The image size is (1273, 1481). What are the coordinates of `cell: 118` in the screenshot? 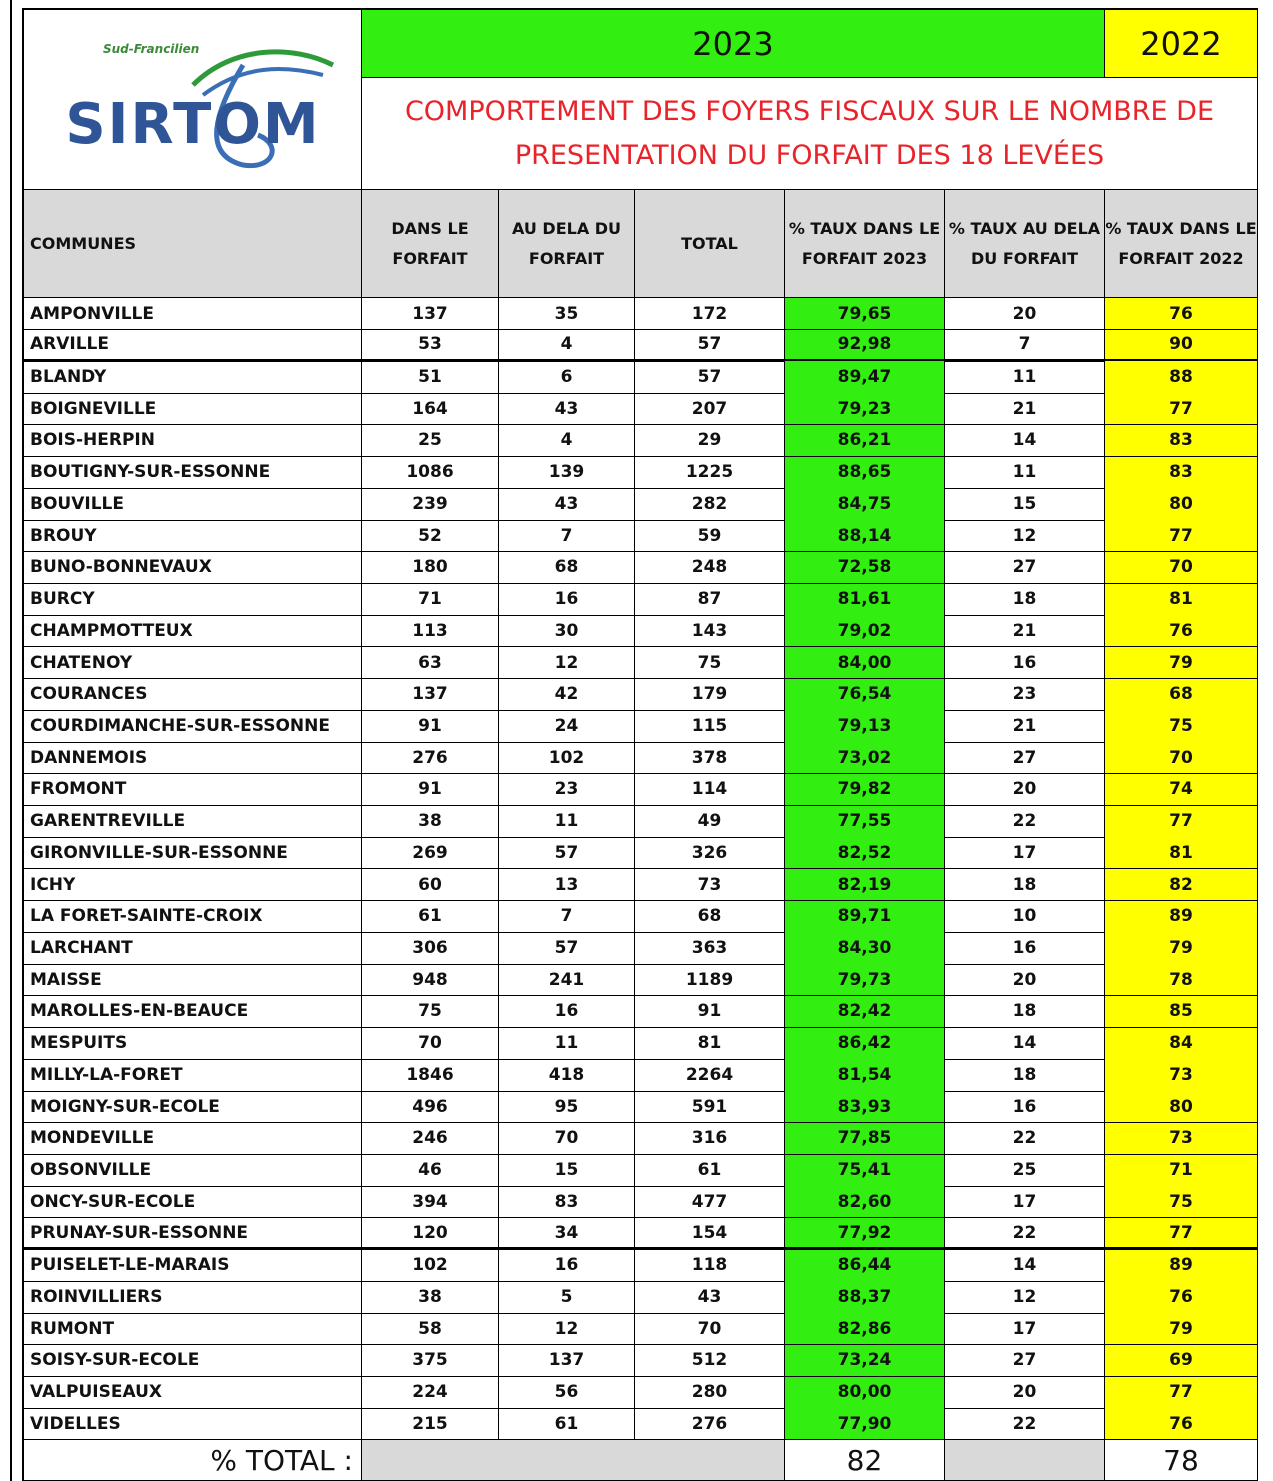 It's located at (710, 1265).